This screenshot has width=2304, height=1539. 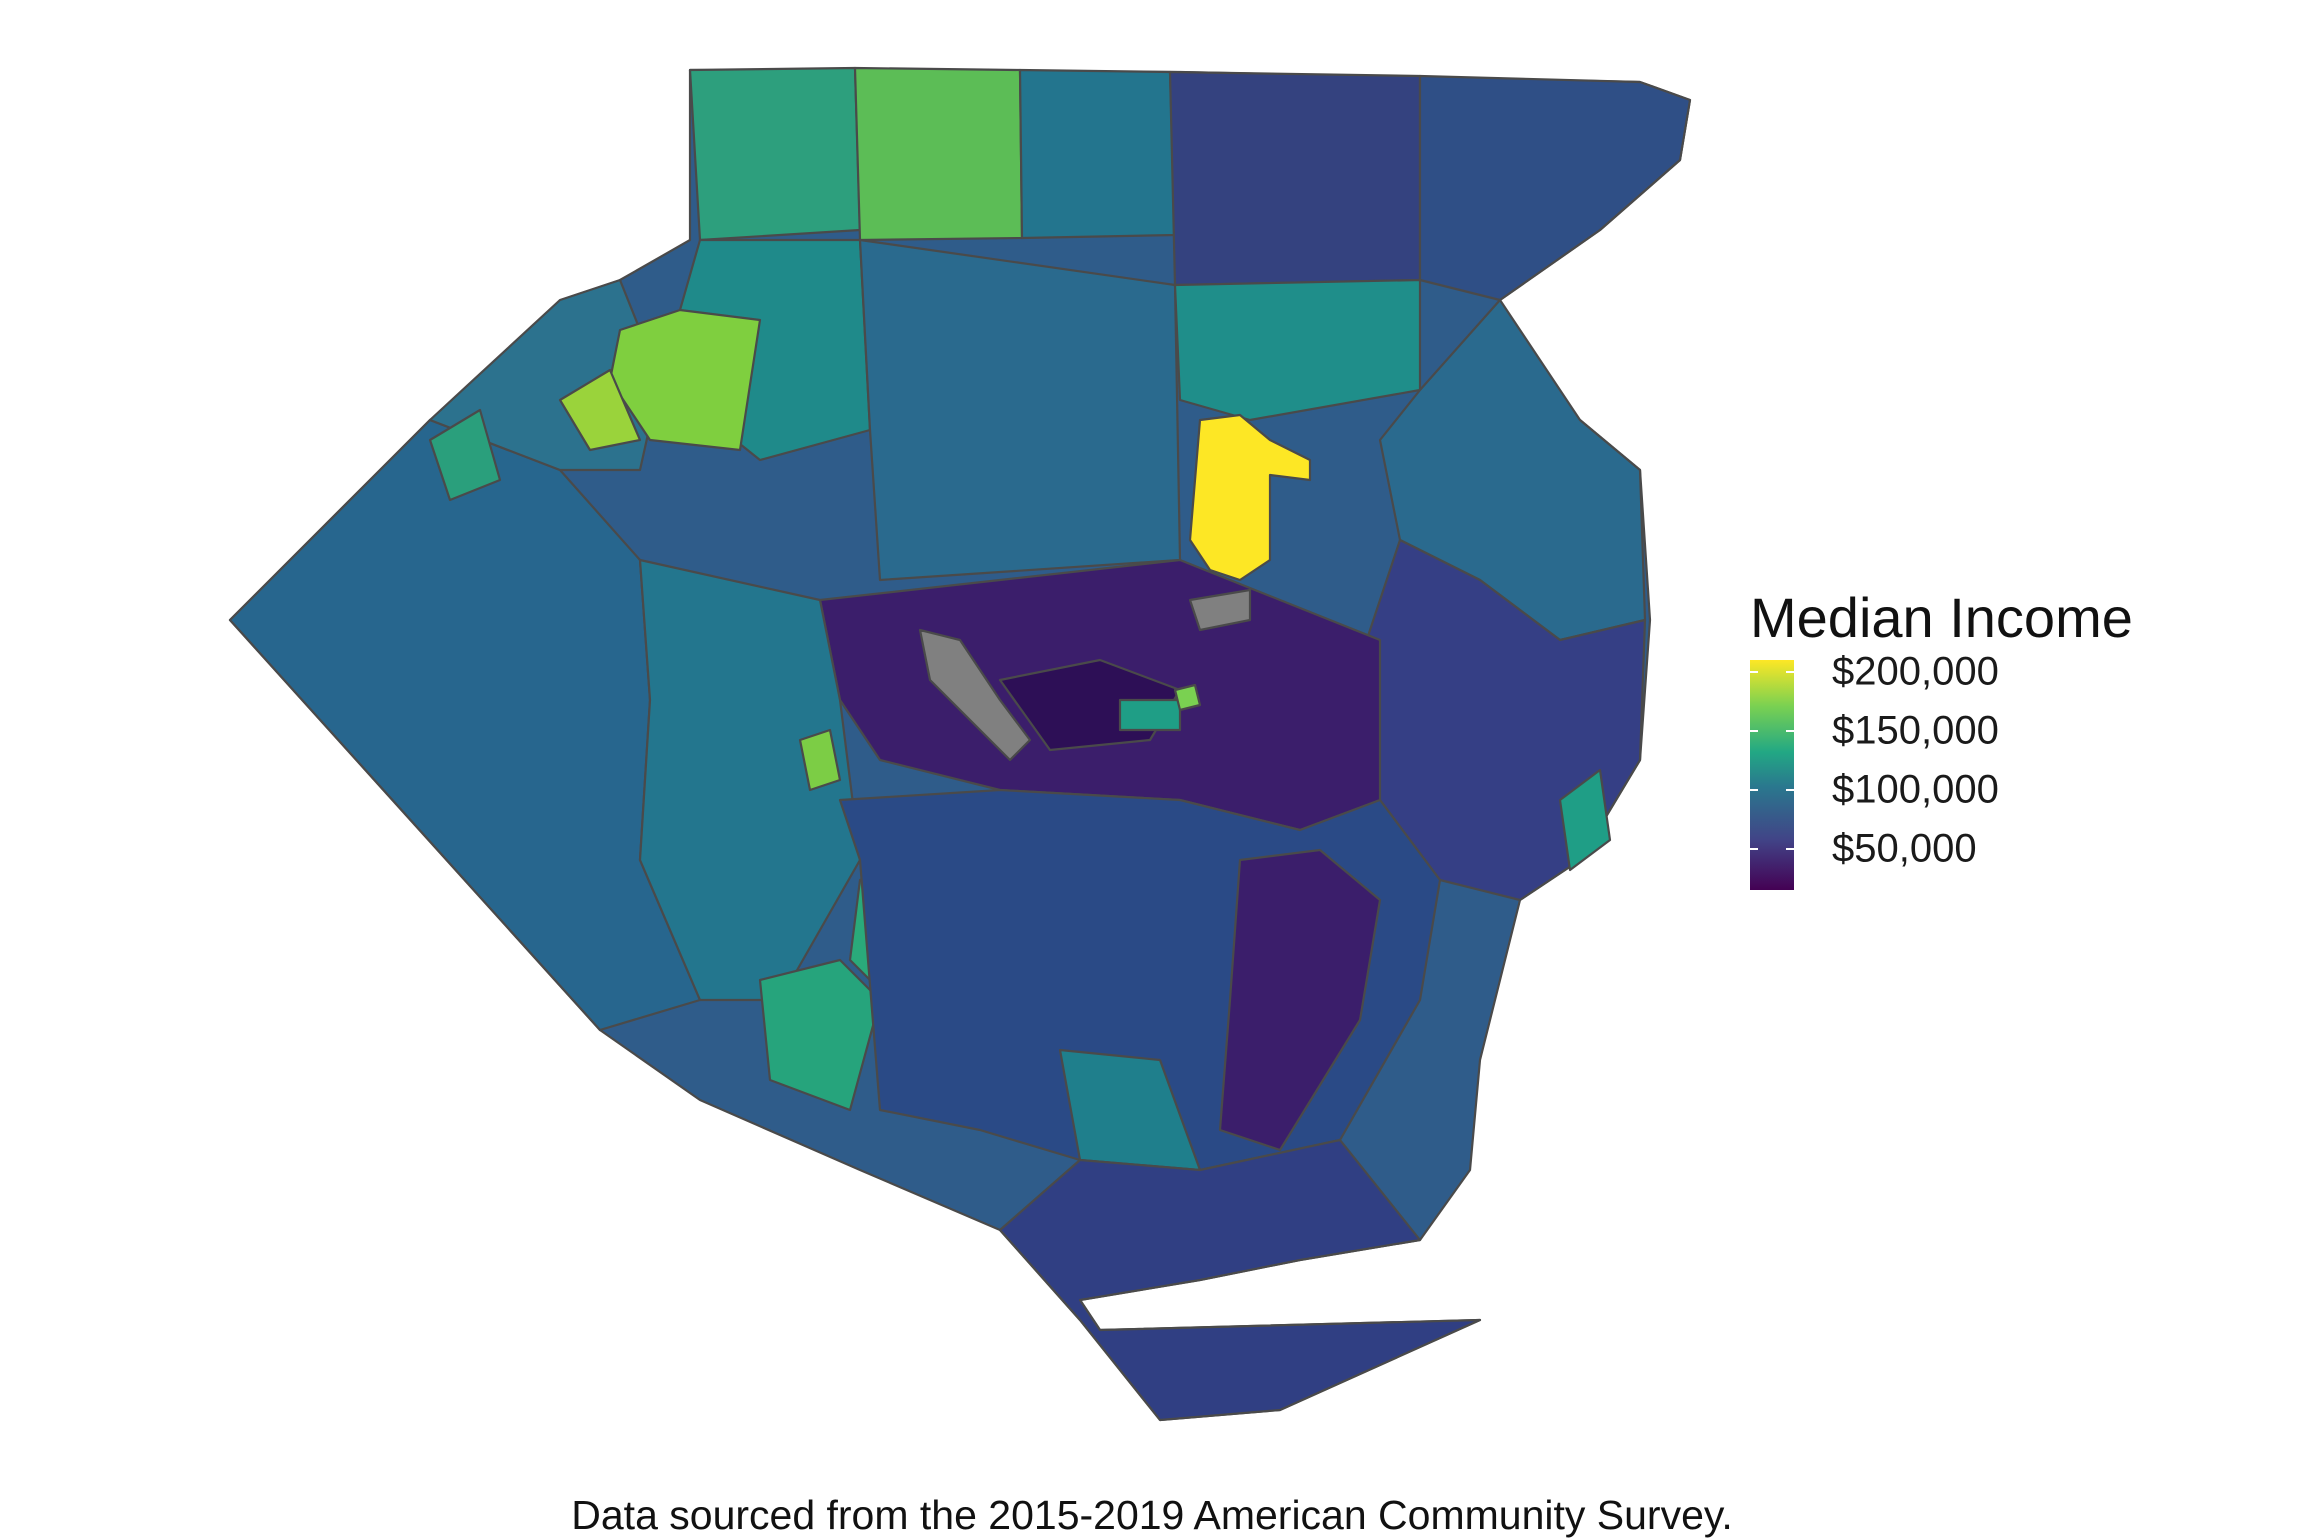 I want to click on tract-highest-income, so click(x=1250, y=497).